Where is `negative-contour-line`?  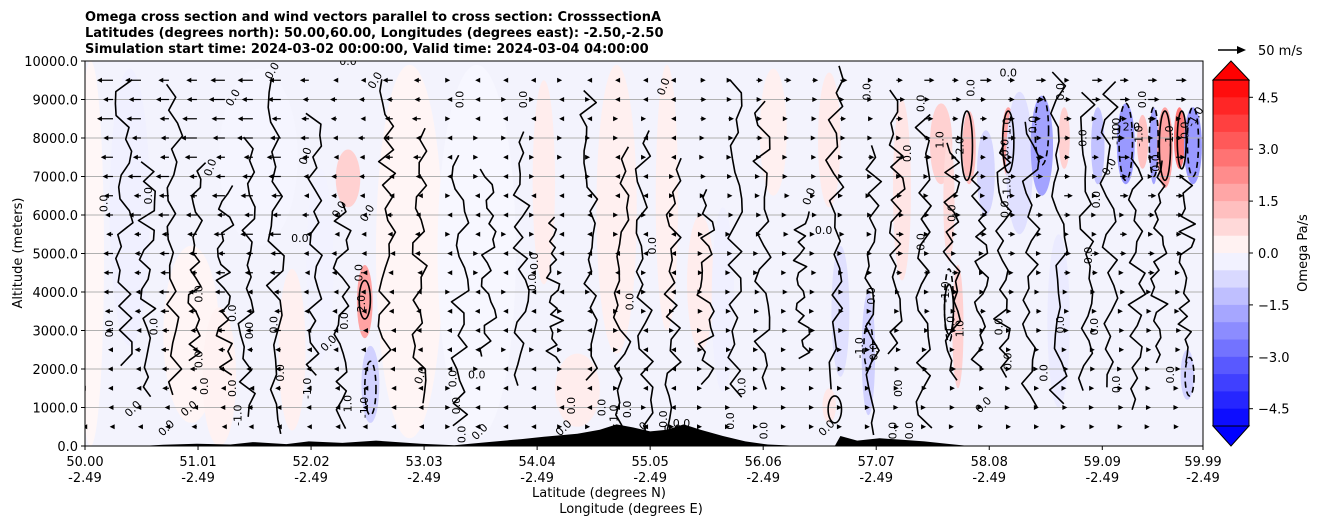
negative-contour-line is located at coordinates (1042, 130).